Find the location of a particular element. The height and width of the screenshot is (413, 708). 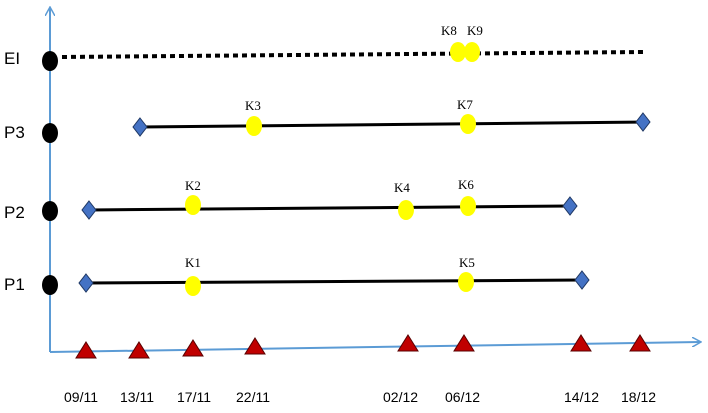

date-label-4: 22/11 is located at coordinates (253, 397).